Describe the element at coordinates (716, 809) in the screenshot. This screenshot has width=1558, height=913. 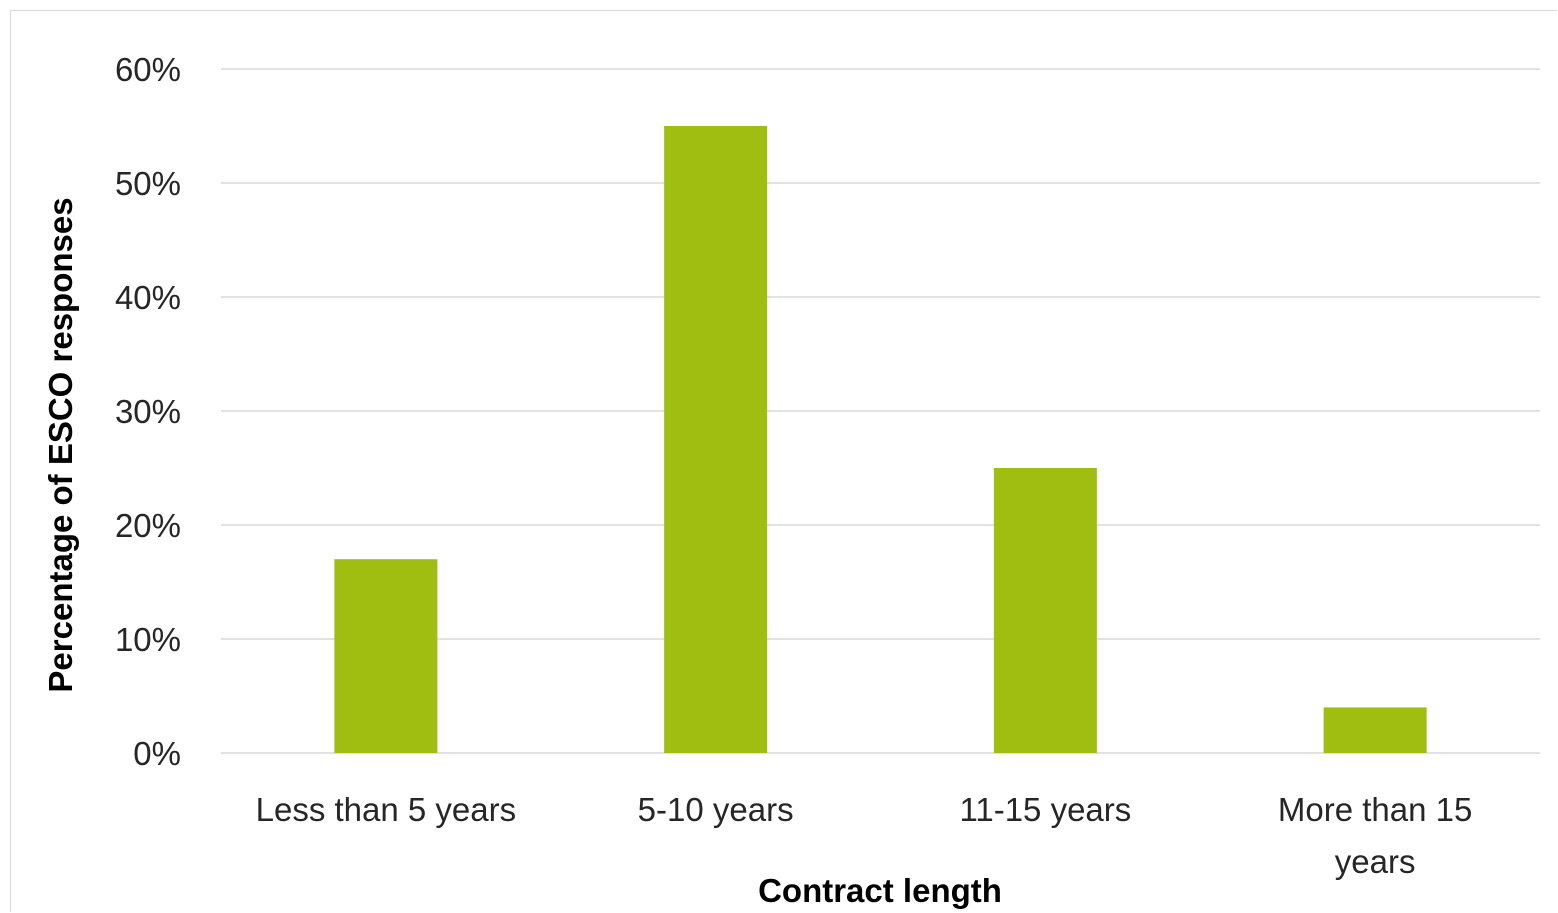
I see `x-tick-label: 5-10 years` at that location.